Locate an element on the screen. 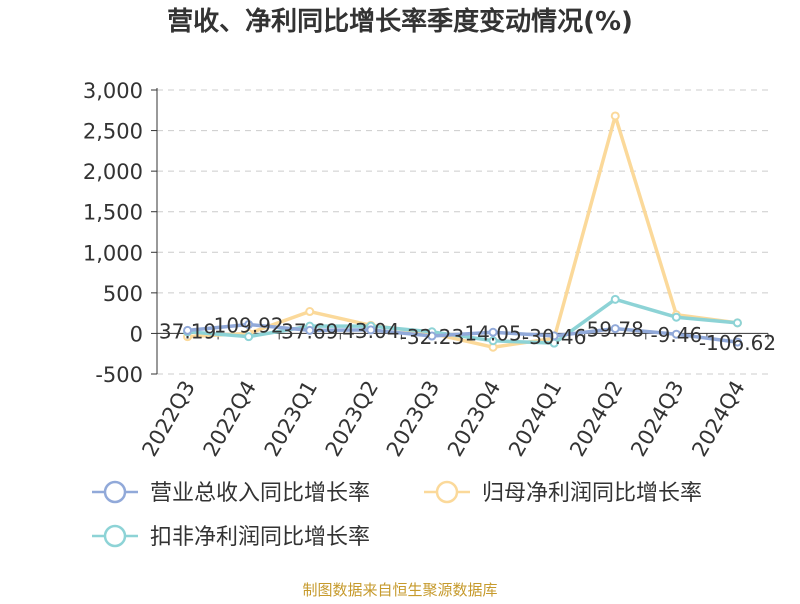 The image size is (800, 604). legend-label: 营业总收入同比增长率 is located at coordinates (260, 493).